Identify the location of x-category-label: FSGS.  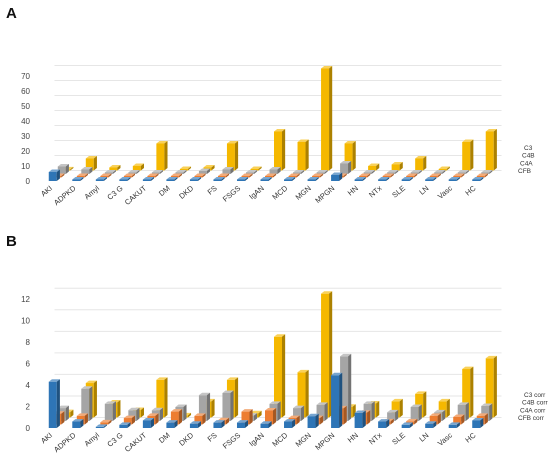
(231, 194).